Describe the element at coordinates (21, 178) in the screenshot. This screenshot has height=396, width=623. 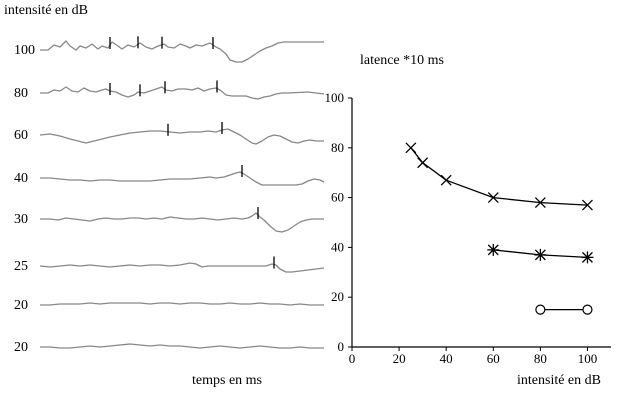
I see `trace-label: 40` at that location.